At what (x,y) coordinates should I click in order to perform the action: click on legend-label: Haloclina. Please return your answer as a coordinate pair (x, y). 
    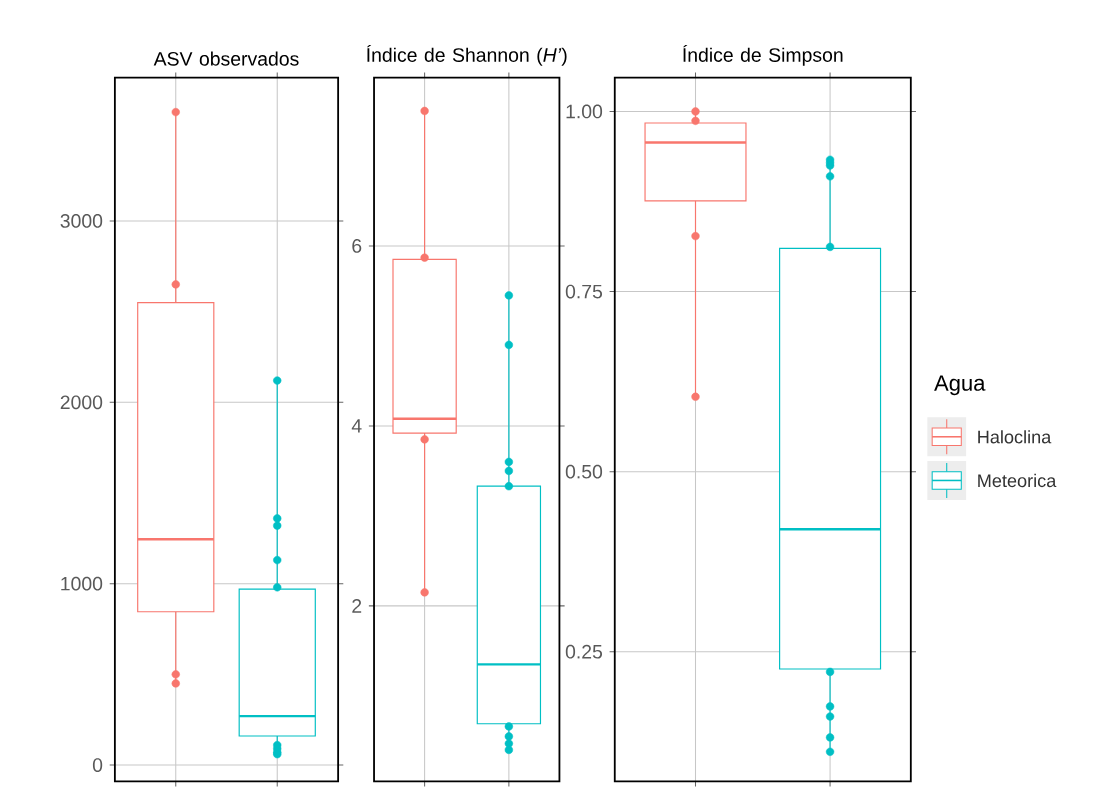
    Looking at the image, I should click on (1015, 437).